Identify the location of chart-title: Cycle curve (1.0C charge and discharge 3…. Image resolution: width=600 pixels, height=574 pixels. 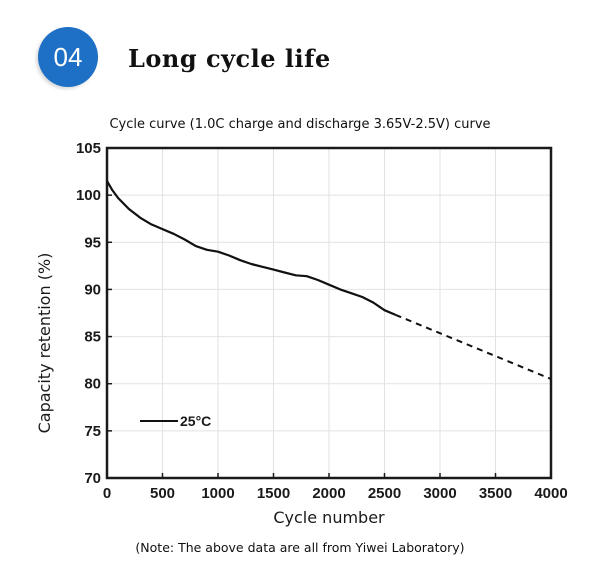
(300, 124).